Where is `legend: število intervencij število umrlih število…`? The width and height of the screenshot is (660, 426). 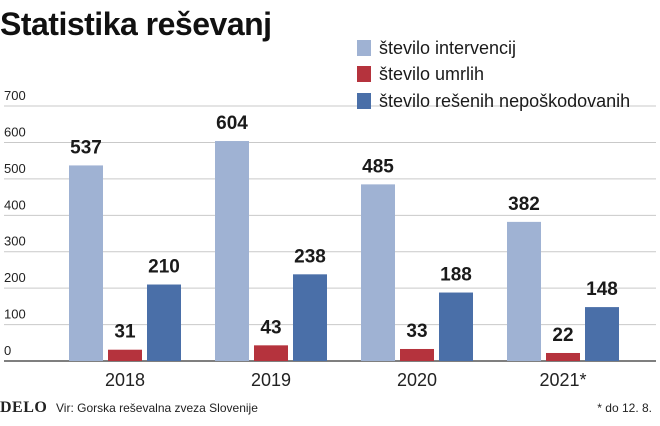 legend: število intervencij število umrlih število… is located at coordinates (493, 74).